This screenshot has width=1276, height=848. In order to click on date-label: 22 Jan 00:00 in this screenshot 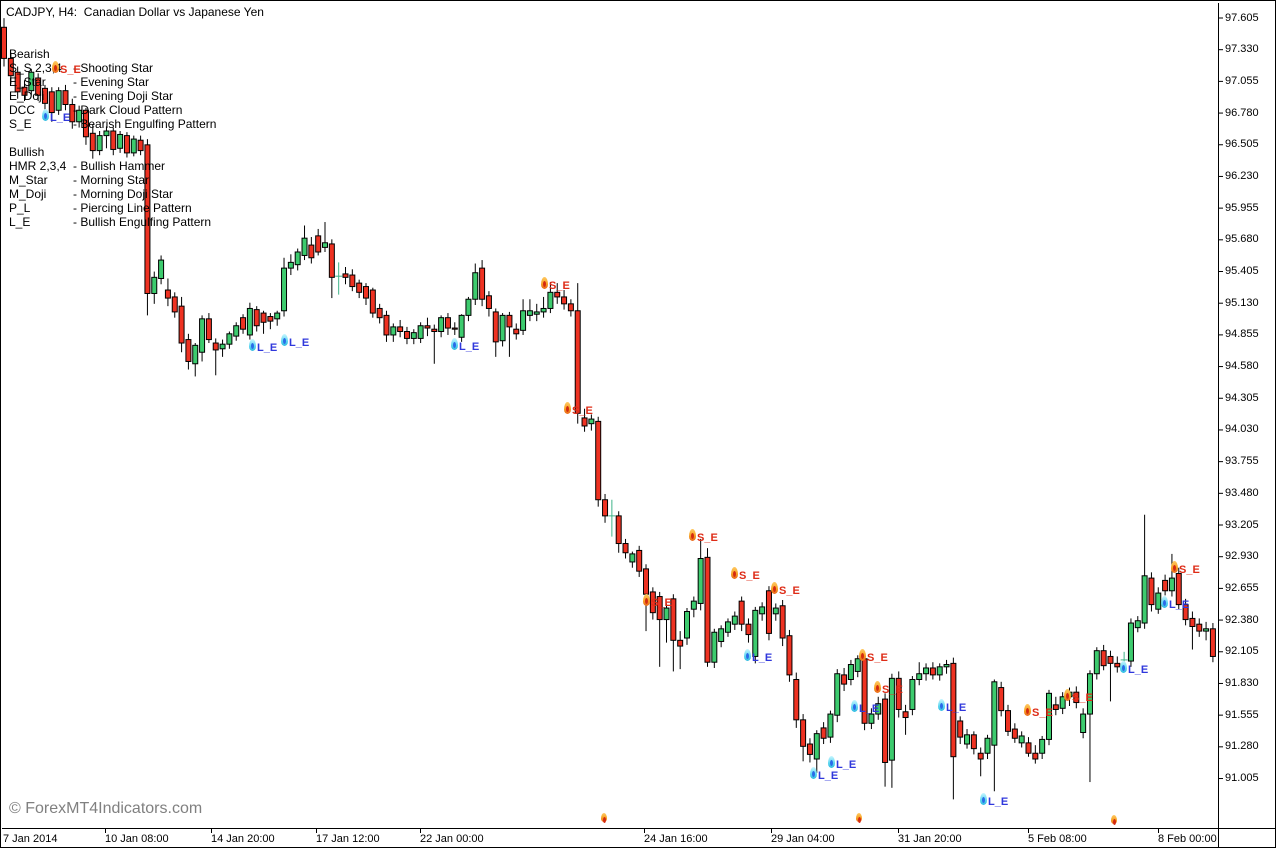, I will do `click(452, 839)`.